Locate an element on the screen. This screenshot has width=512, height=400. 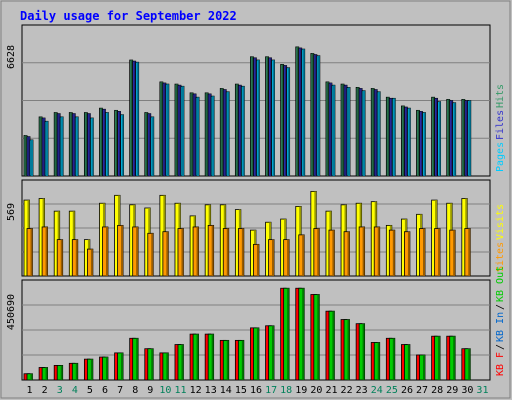
legend-kb-out: KB Out is located at coordinates (500, 284).